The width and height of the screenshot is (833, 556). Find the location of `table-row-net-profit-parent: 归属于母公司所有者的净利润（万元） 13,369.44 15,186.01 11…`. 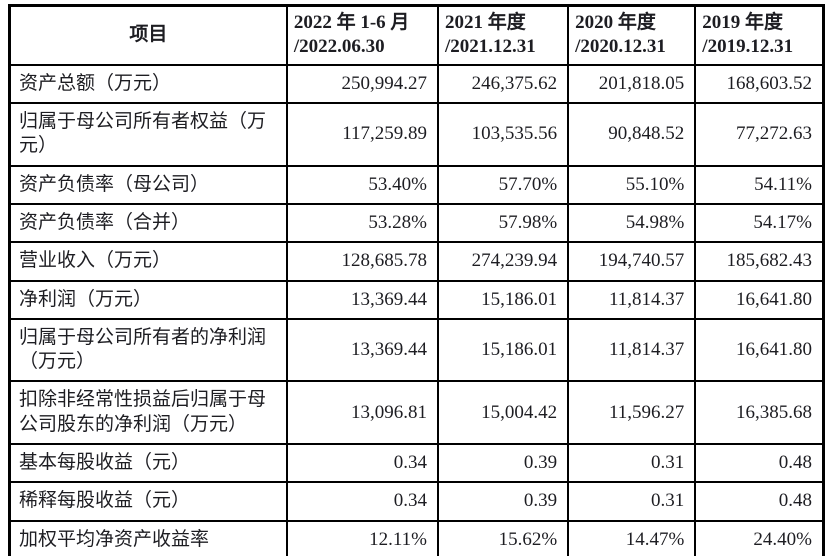

table-row-net-profit-parent: 归属于母公司所有者的净利润（万元） 13,369.44 15,186.01 11… is located at coordinates (416, 350).